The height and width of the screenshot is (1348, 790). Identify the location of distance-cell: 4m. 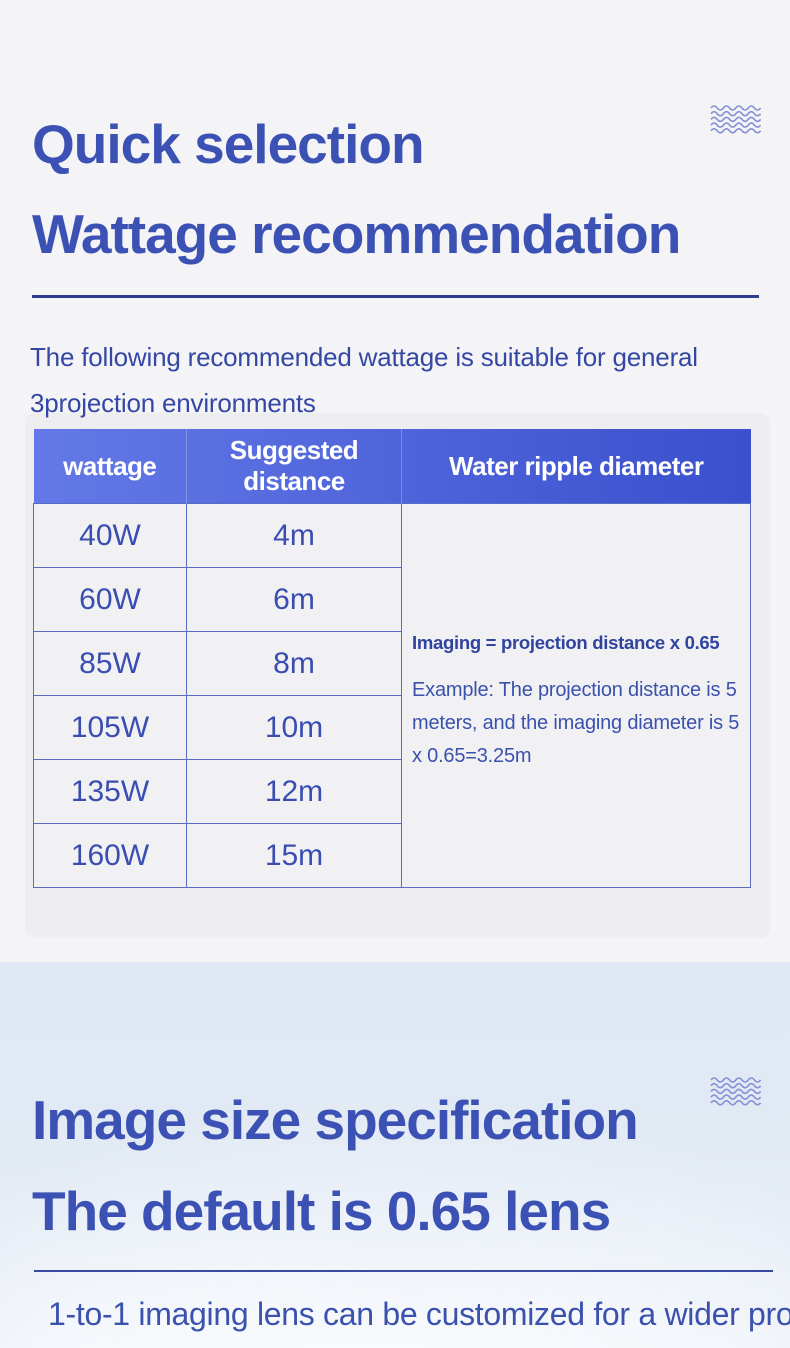
(294, 535).